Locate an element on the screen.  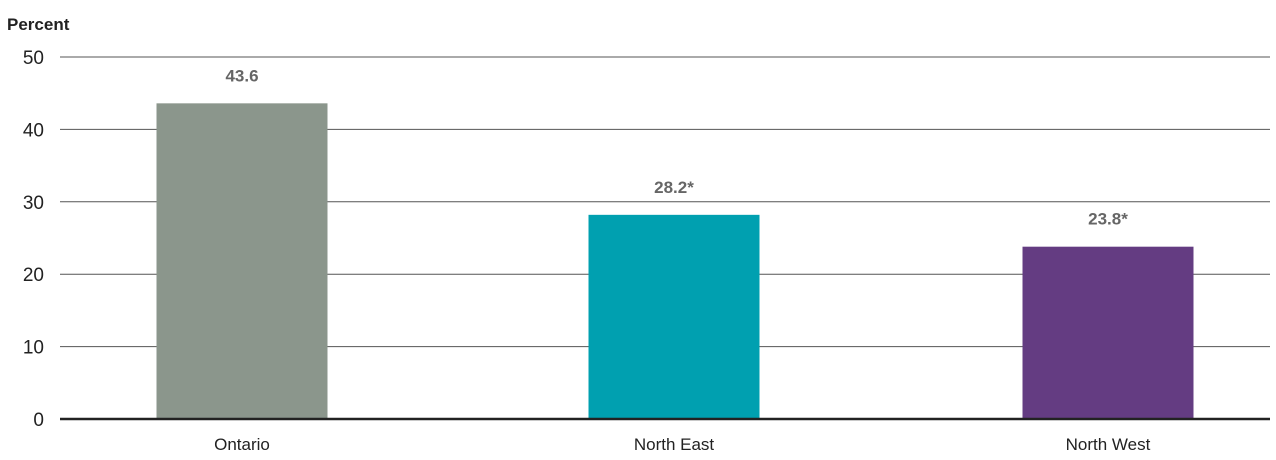
category-label: Ontario is located at coordinates (242, 444).